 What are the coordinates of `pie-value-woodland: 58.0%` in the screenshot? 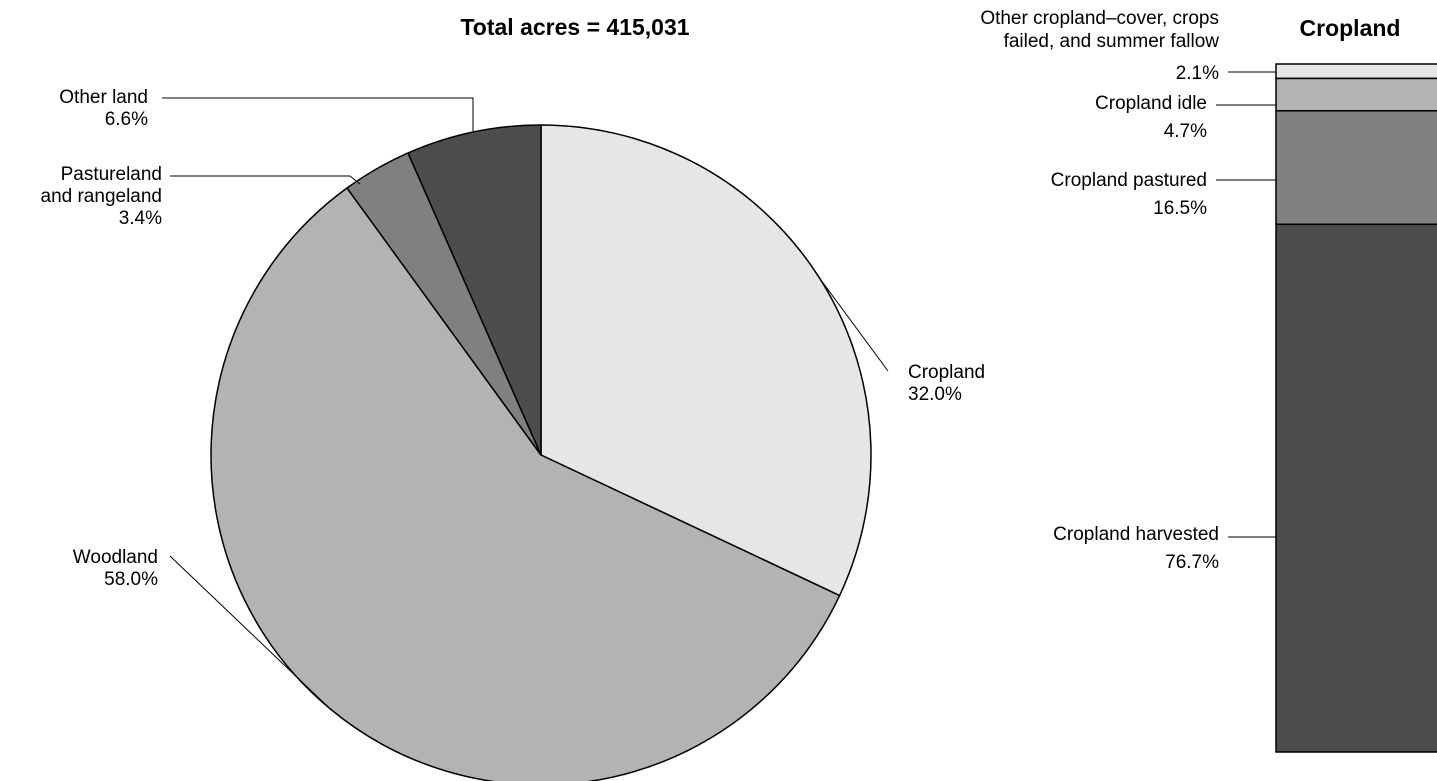 It's located at (131, 579).